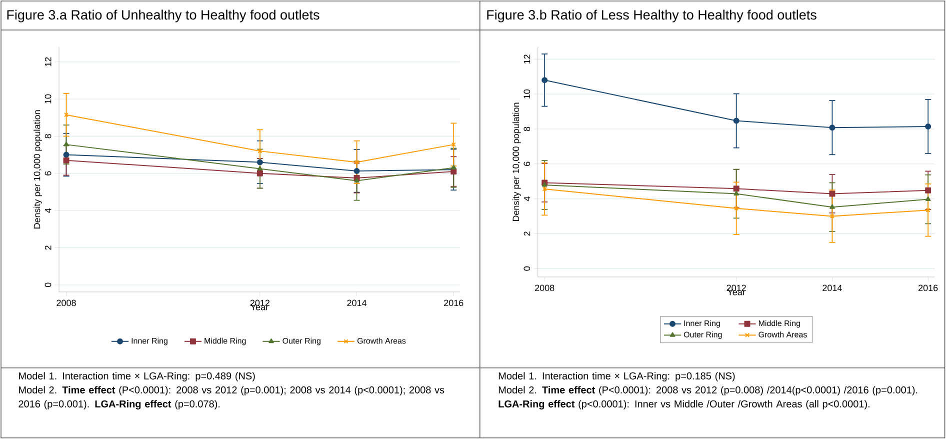  Describe the element at coordinates (708, 398) in the screenshot. I see `text: Model 2. Time effect (P<0.0001): 2008 vs 2012 (p=0.008) /2014(p<0.0001) /2016 (p=0.001). LGA-Ring effect (p<0.0001): Inner vs Middle /Outer /Growth Areas (all p<0.0001).` at that location.